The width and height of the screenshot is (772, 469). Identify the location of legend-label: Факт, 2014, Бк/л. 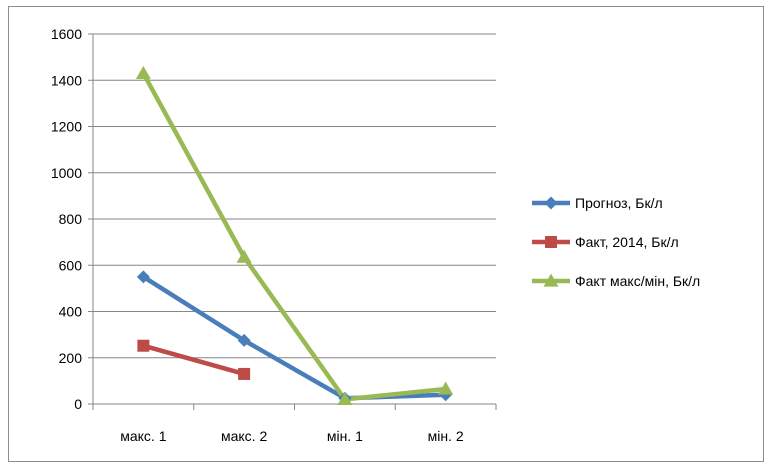
(627, 242).